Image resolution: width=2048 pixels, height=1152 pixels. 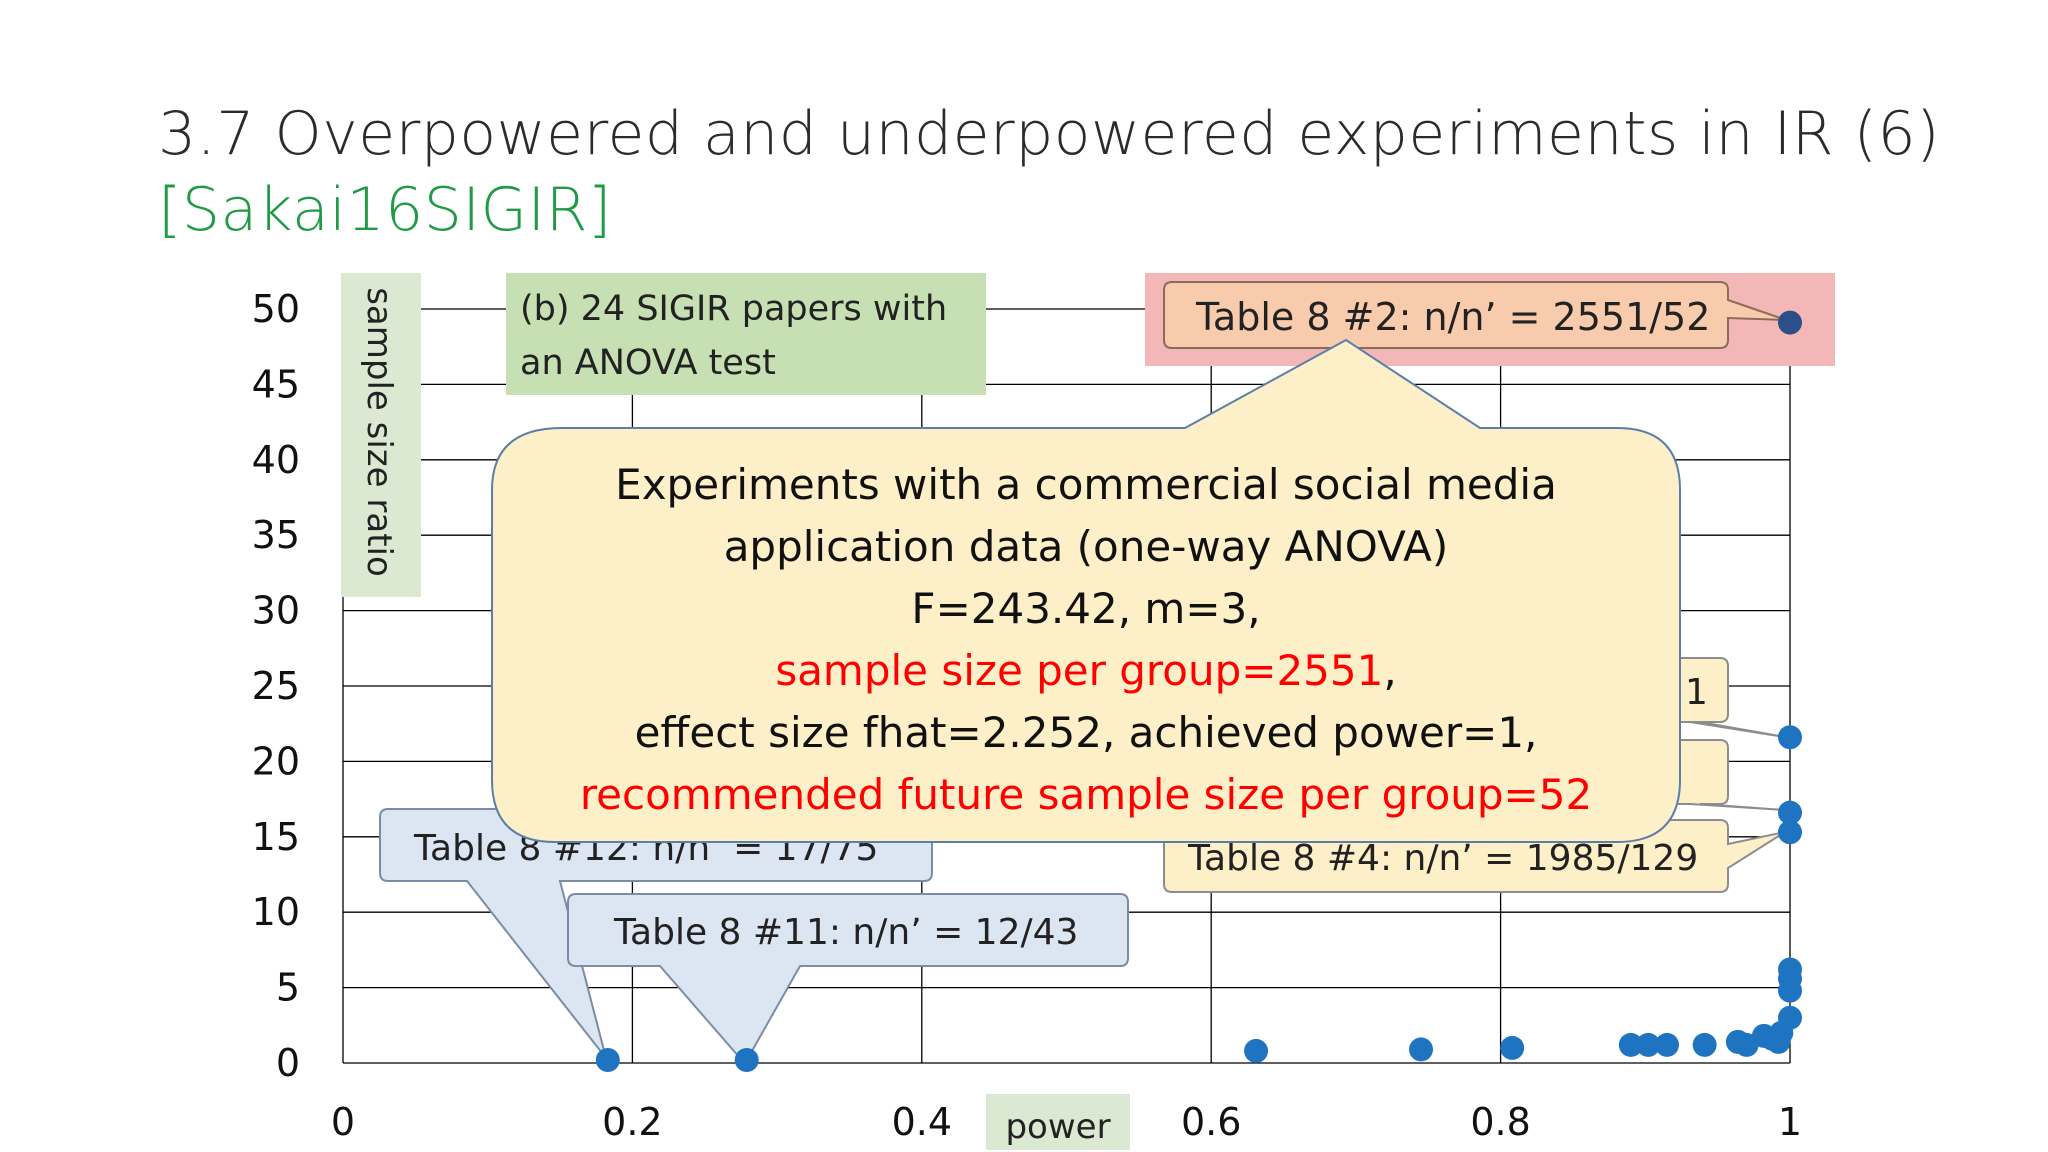 I want to click on y-axis-label: sample size ratio, so click(x=379, y=432).